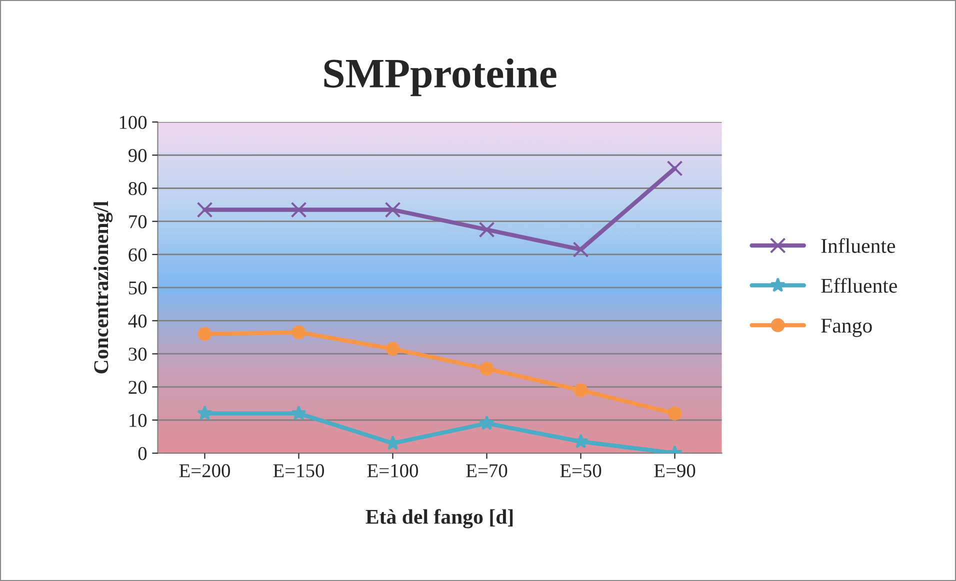  I want to click on chart-title: SMPproteine, so click(440, 77).